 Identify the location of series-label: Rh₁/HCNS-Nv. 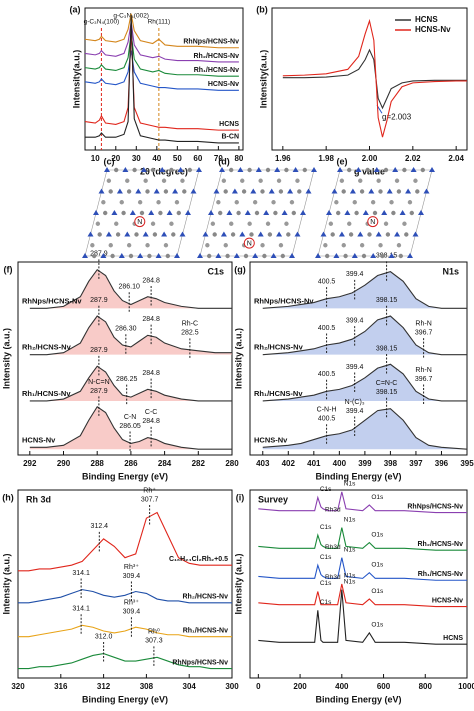
(440, 574).